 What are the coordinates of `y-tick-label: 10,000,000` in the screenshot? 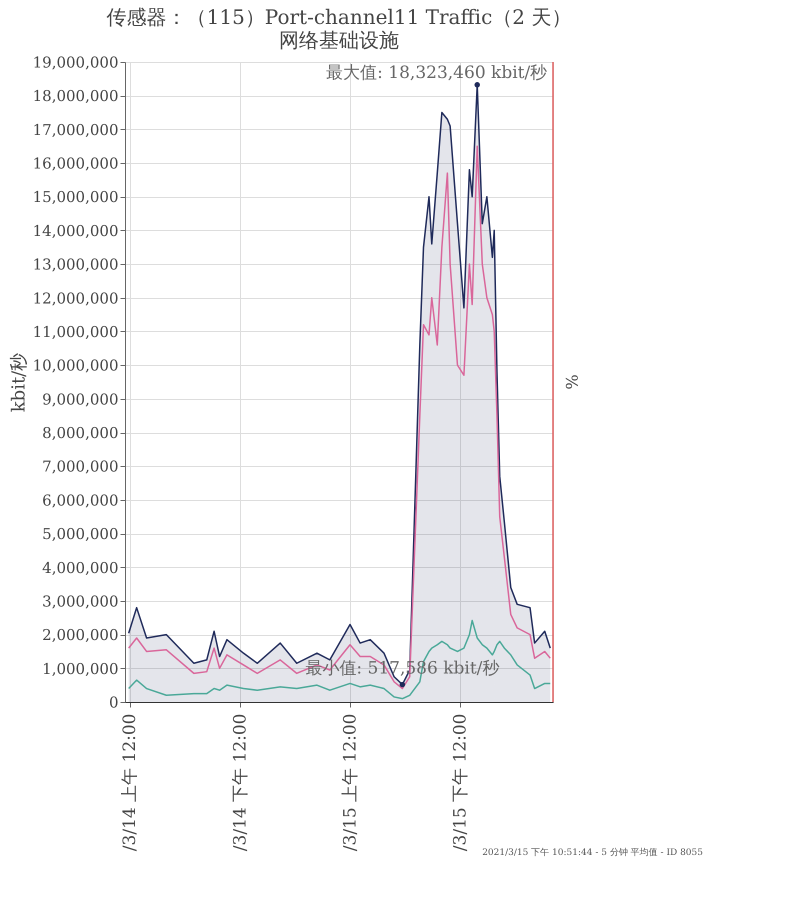 It's located at (75, 365).